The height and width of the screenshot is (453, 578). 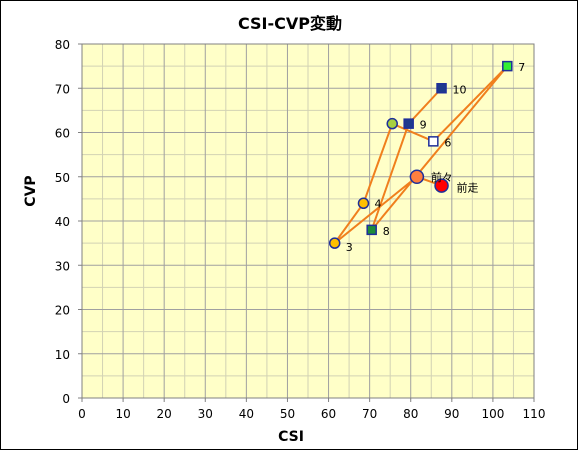 What do you see at coordinates (246, 414) in the screenshot?
I see `x-tick-label: 40` at bounding box center [246, 414].